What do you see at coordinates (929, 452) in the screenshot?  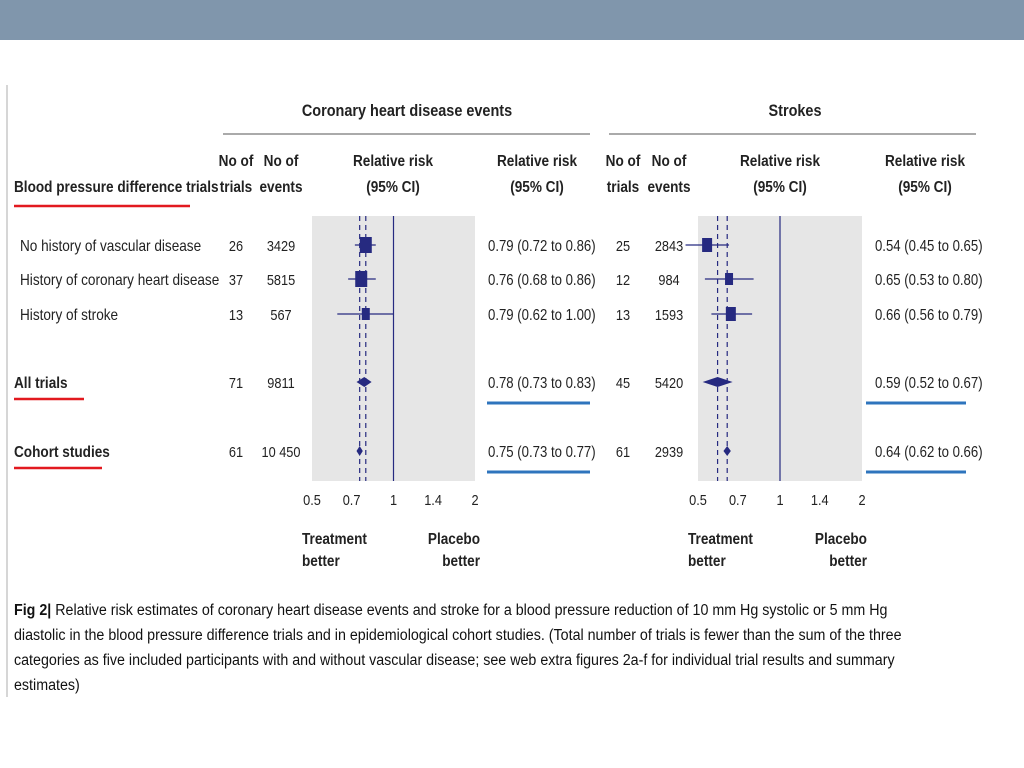 I see `row-rr-text: 0.64 (0.62 to 0.66)` at bounding box center [929, 452].